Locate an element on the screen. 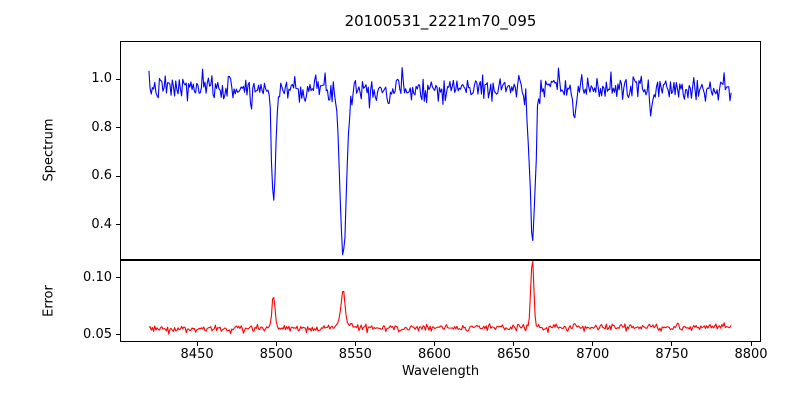 Image resolution: width=800 pixels, height=400 pixels. y-tick-label: 0.10 is located at coordinates (97, 277).